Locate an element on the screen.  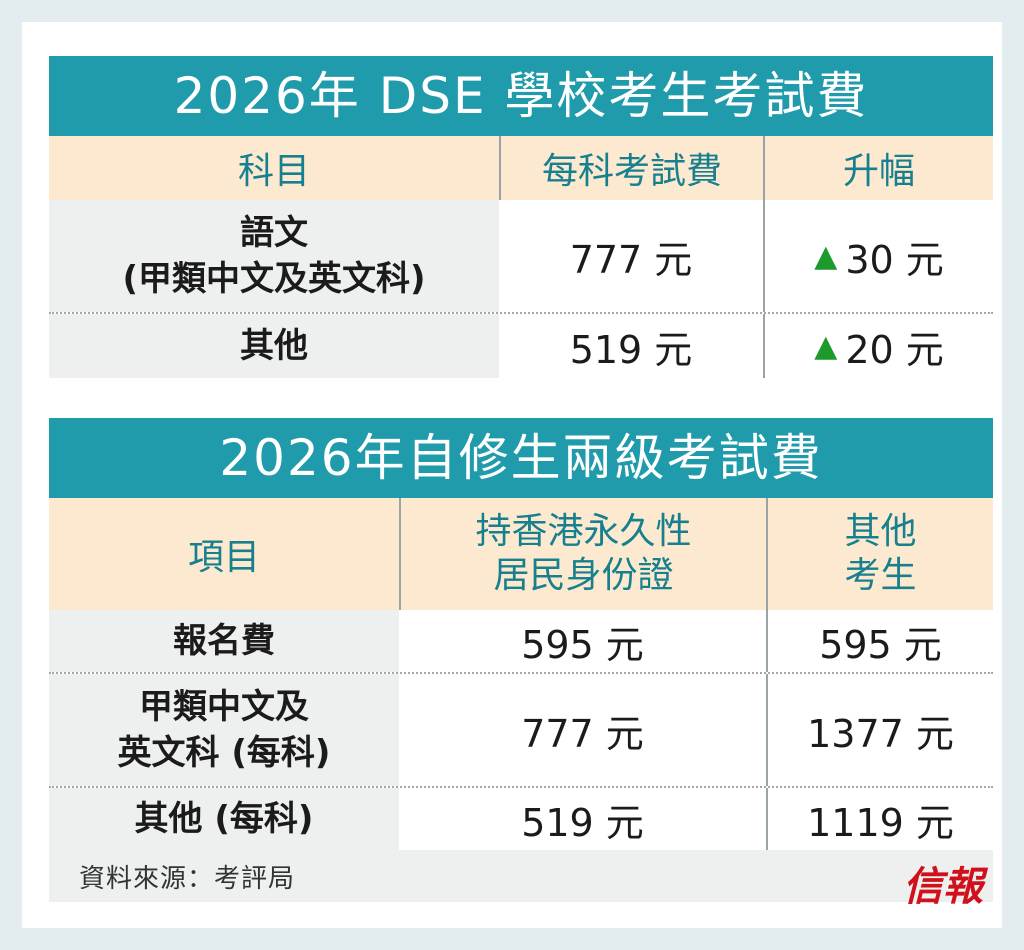
row-item-other: 其他 (每科) is located at coordinates (224, 819).